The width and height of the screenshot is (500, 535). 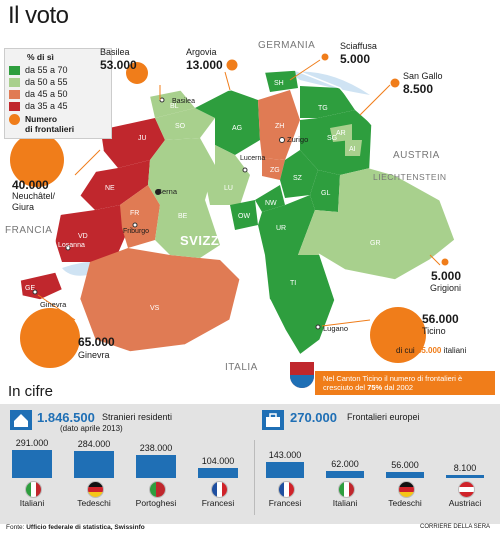 I want to click on residents-label: Stranieri residenti, so click(x=137, y=417).